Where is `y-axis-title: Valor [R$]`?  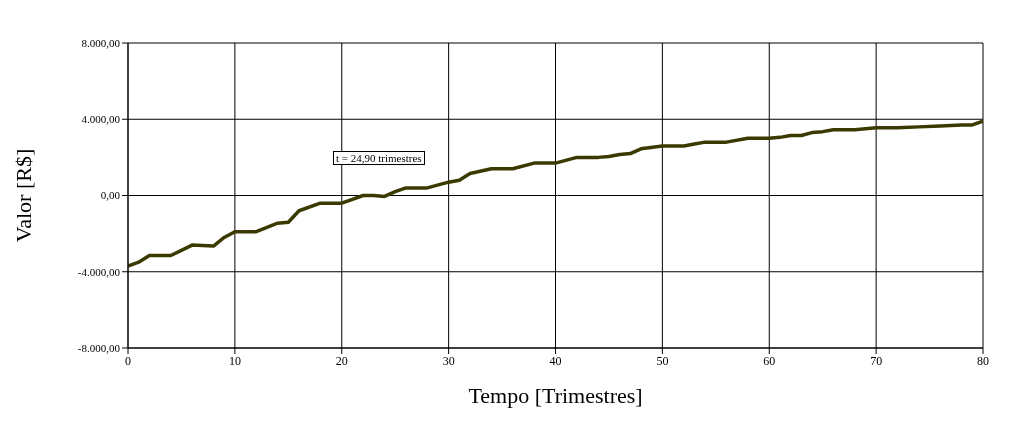
y-axis-title: Valor [R$] is located at coordinates (23, 195).